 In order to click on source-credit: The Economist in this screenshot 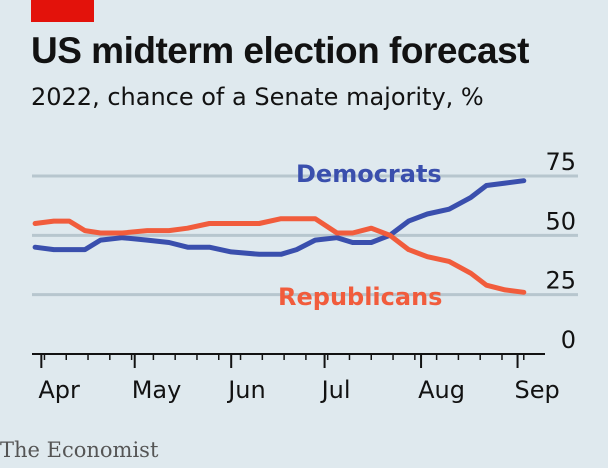, I will do `click(79, 450)`.